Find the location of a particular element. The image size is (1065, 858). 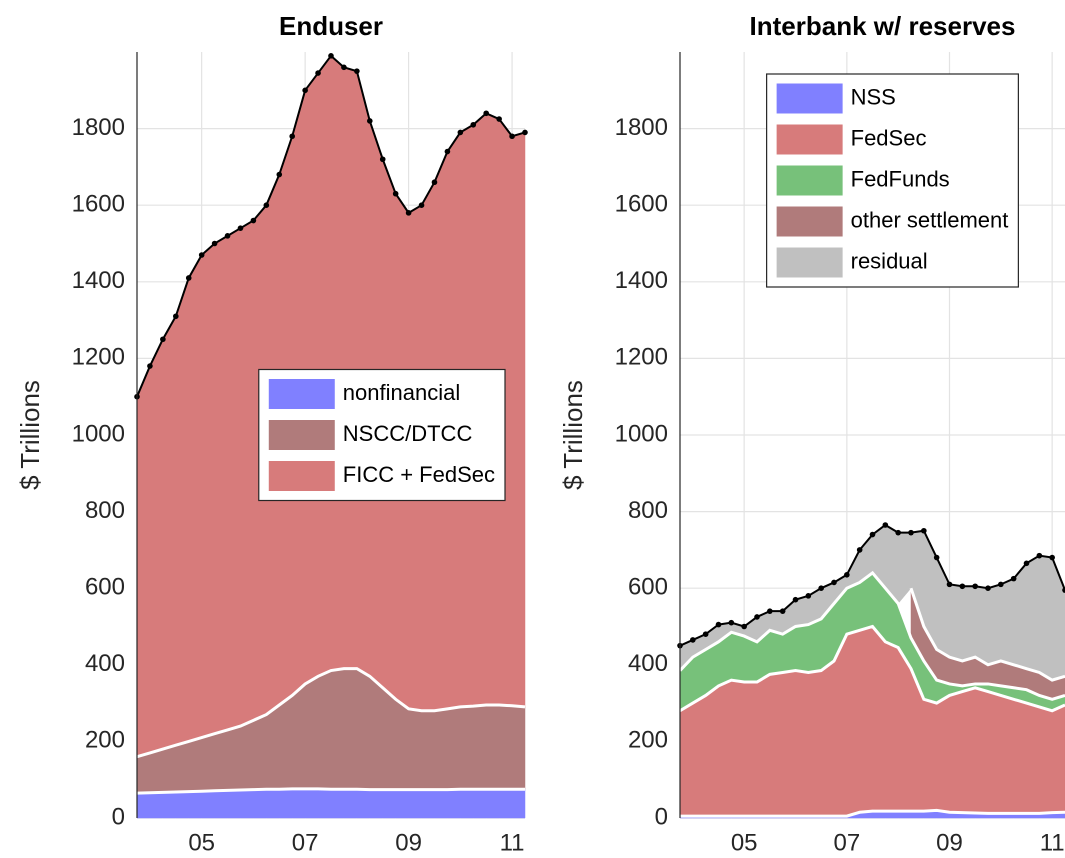

legend-label: residual is located at coordinates (889, 260).